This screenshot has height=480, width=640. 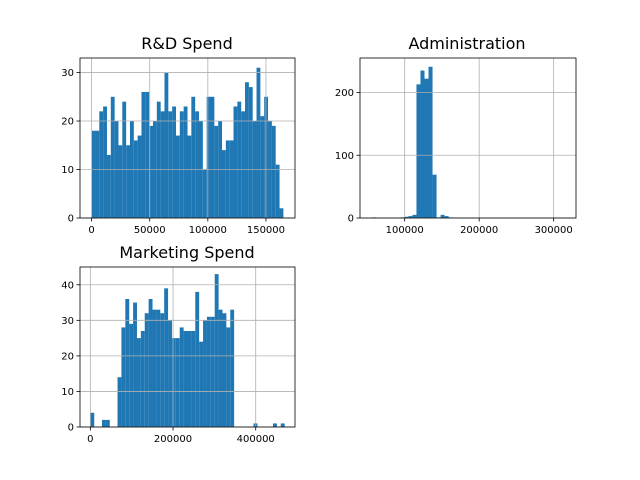 I want to click on rd-spend-ytick-label: 20, so click(x=67, y=122).